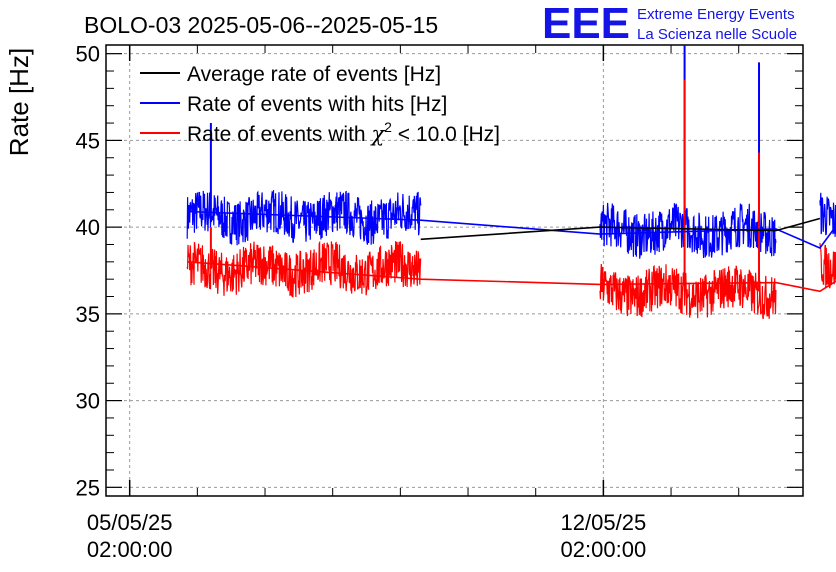 This screenshot has height=572, width=836. Describe the element at coordinates (314, 74) in the screenshot. I see `legend-label-average: Average rate of events [Hz]` at that location.